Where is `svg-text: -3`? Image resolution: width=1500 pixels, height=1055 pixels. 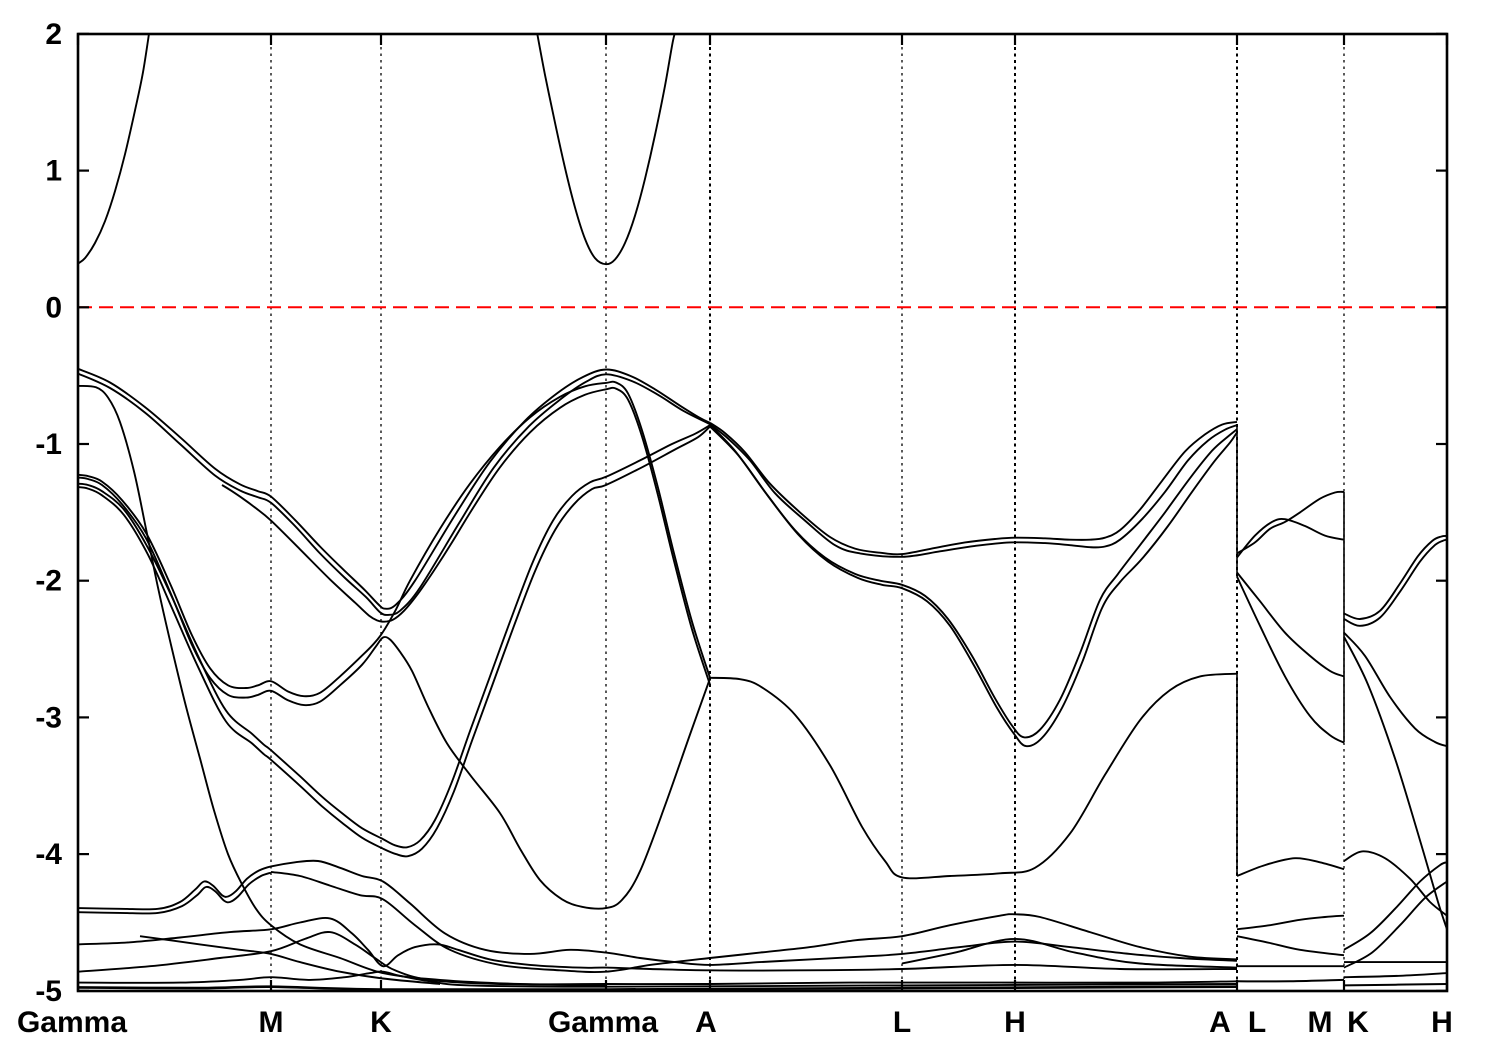
svg-text: -3 is located at coordinates (48, 717).